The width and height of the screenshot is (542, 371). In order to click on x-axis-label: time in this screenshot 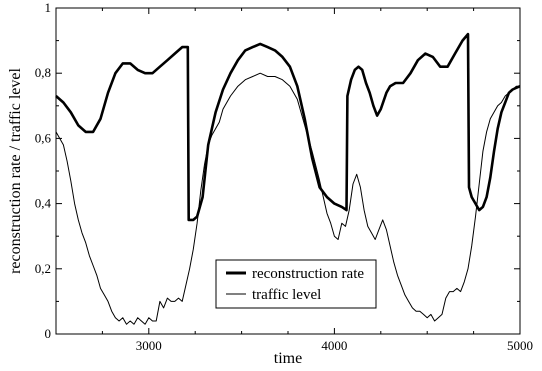, I will do `click(288, 358)`.